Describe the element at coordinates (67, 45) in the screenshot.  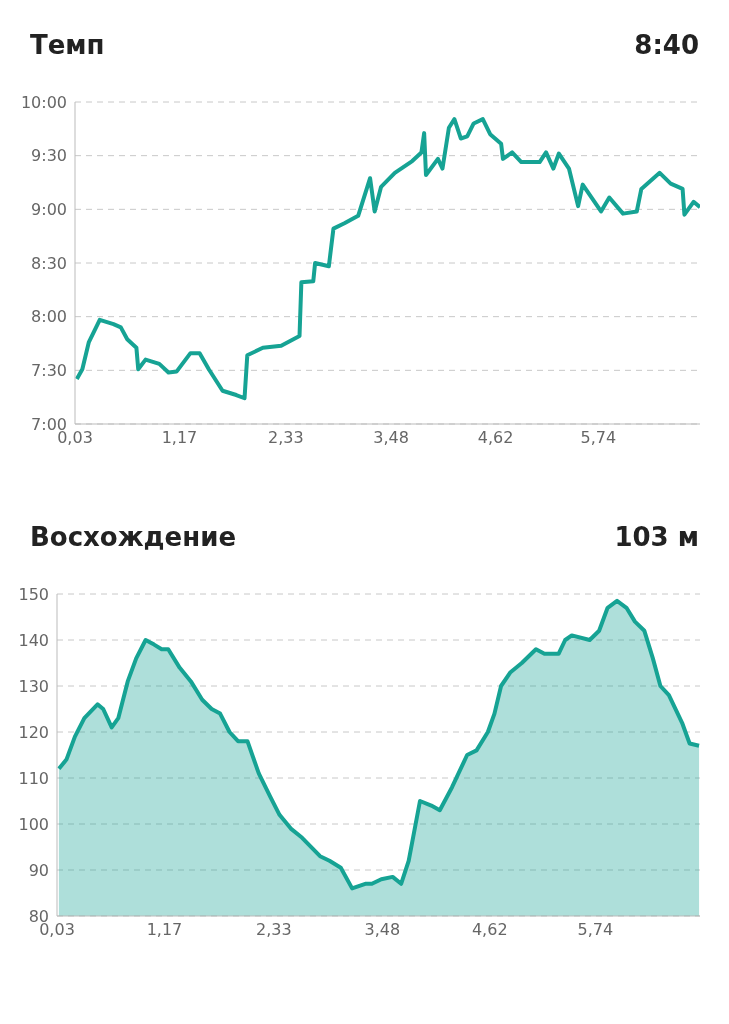
I see `chart-title: Темп` at that location.